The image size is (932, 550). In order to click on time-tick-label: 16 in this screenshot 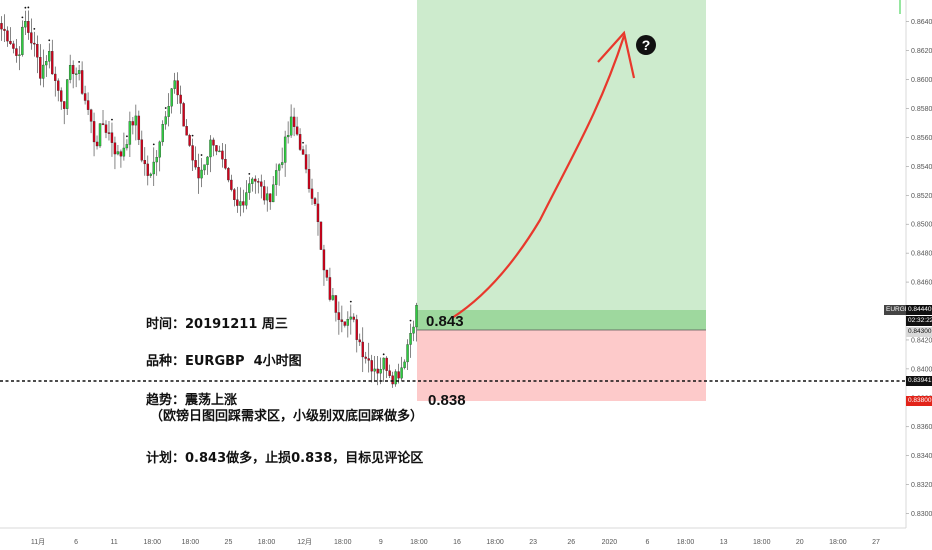, I will do `click(457, 542)`.